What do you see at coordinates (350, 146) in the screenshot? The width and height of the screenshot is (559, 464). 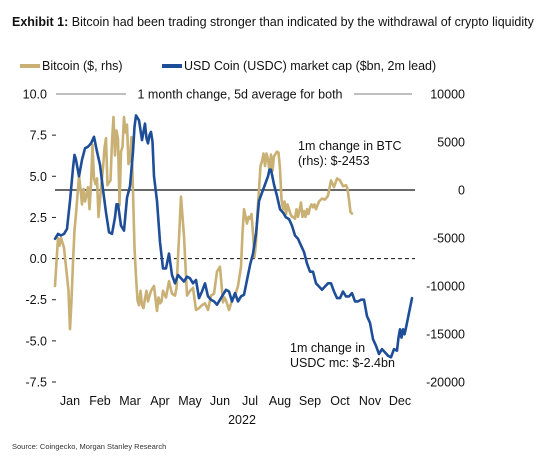 I see `annotation-text: 1m change in BTC` at bounding box center [350, 146].